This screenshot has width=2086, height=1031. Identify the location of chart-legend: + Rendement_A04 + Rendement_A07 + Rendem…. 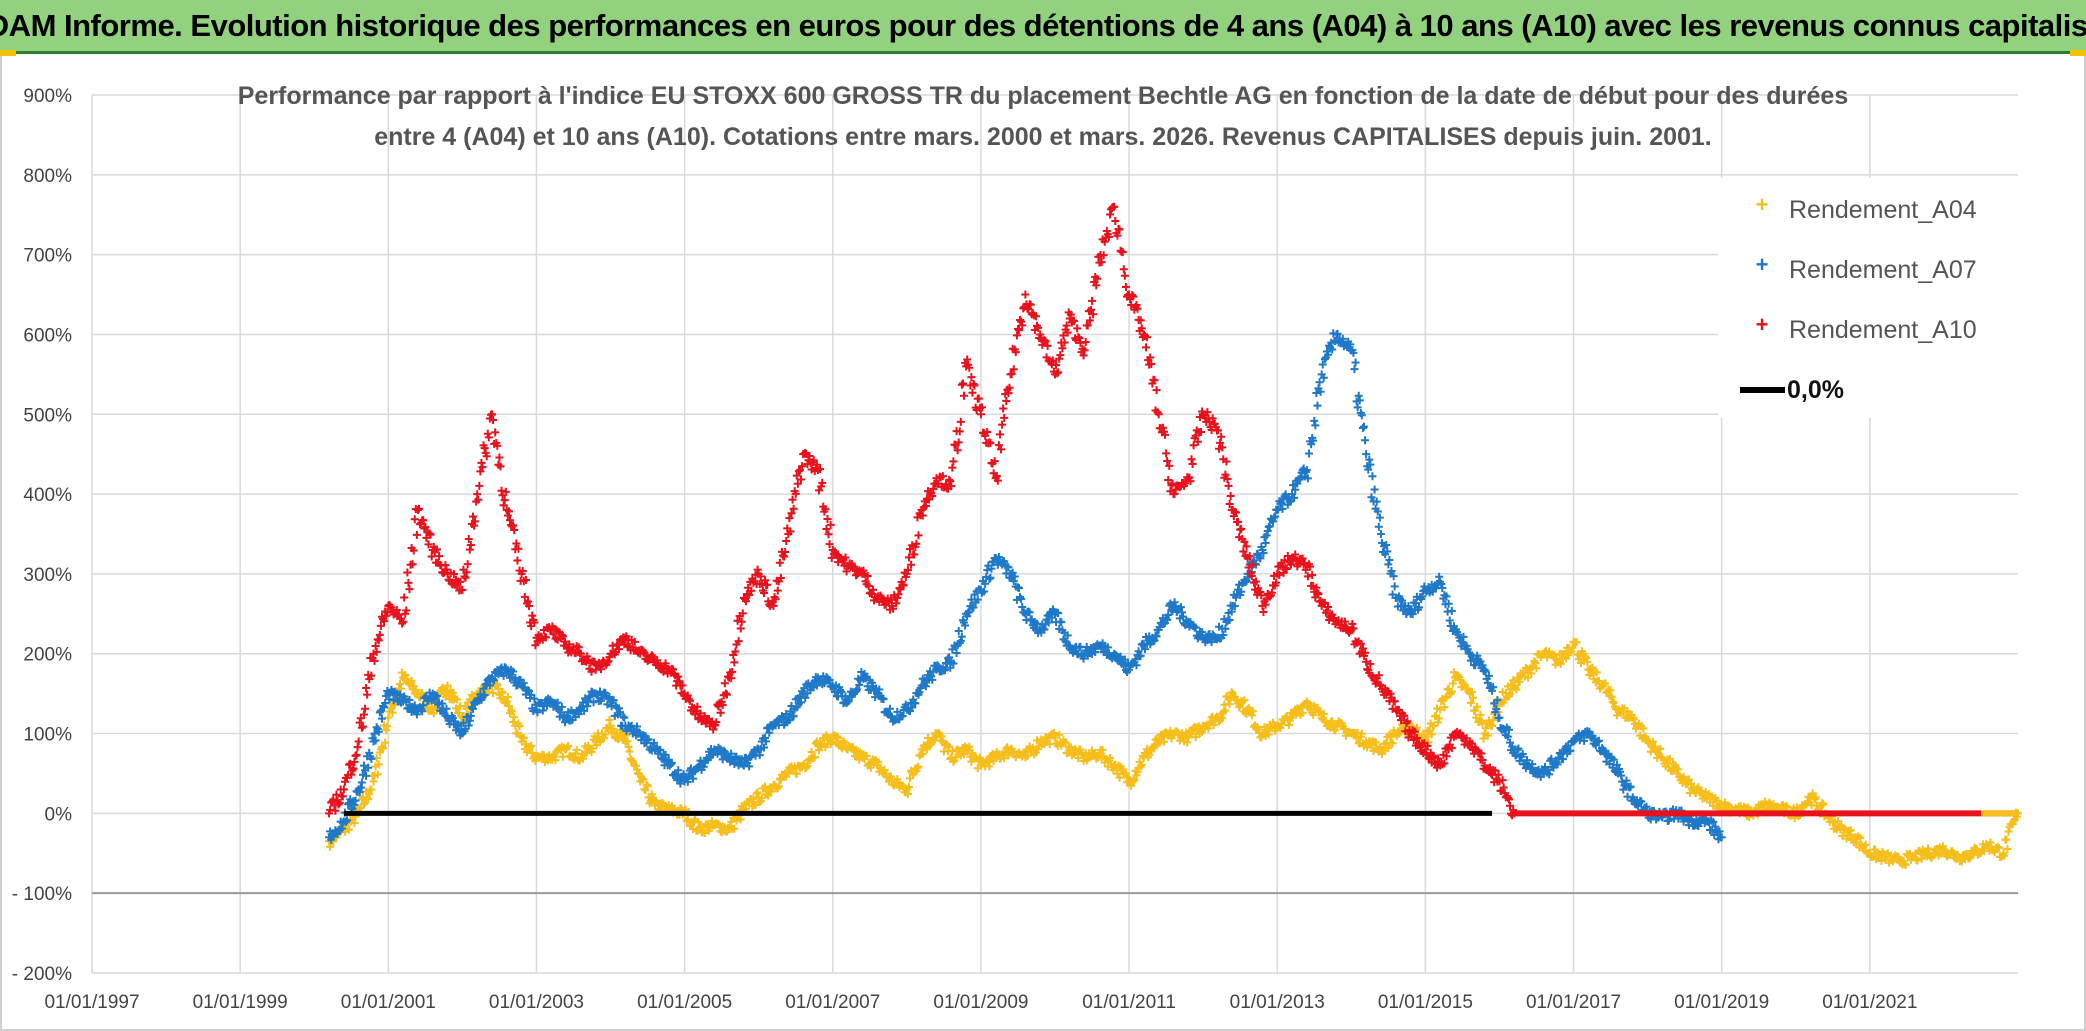
(1869, 298).